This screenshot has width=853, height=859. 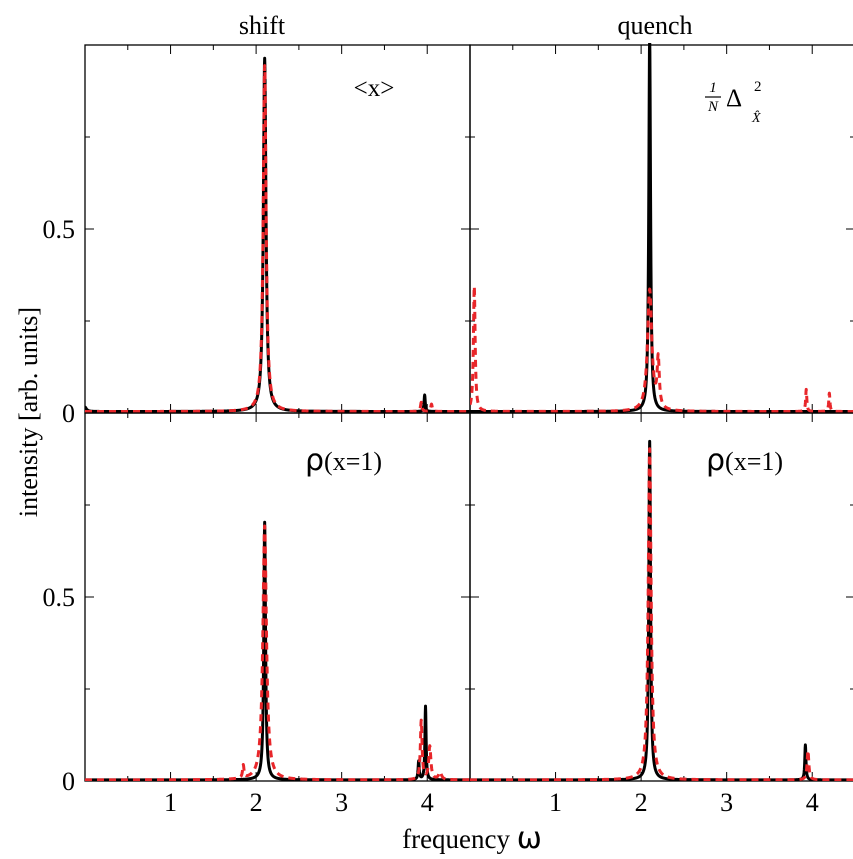 I want to click on annotation-variance-sub: X̂, so click(x=756, y=118).